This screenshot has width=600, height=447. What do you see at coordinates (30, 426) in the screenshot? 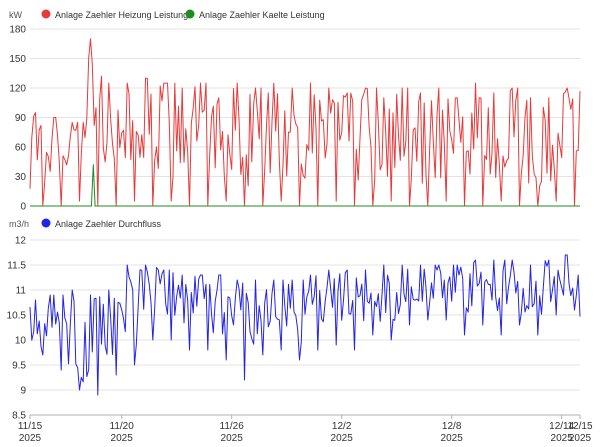
I see `x-tick-label: 11/15` at bounding box center [30, 426].